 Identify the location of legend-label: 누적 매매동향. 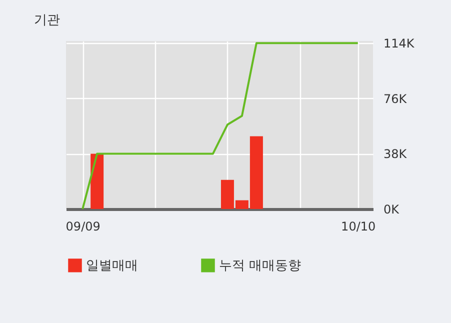
(260, 266).